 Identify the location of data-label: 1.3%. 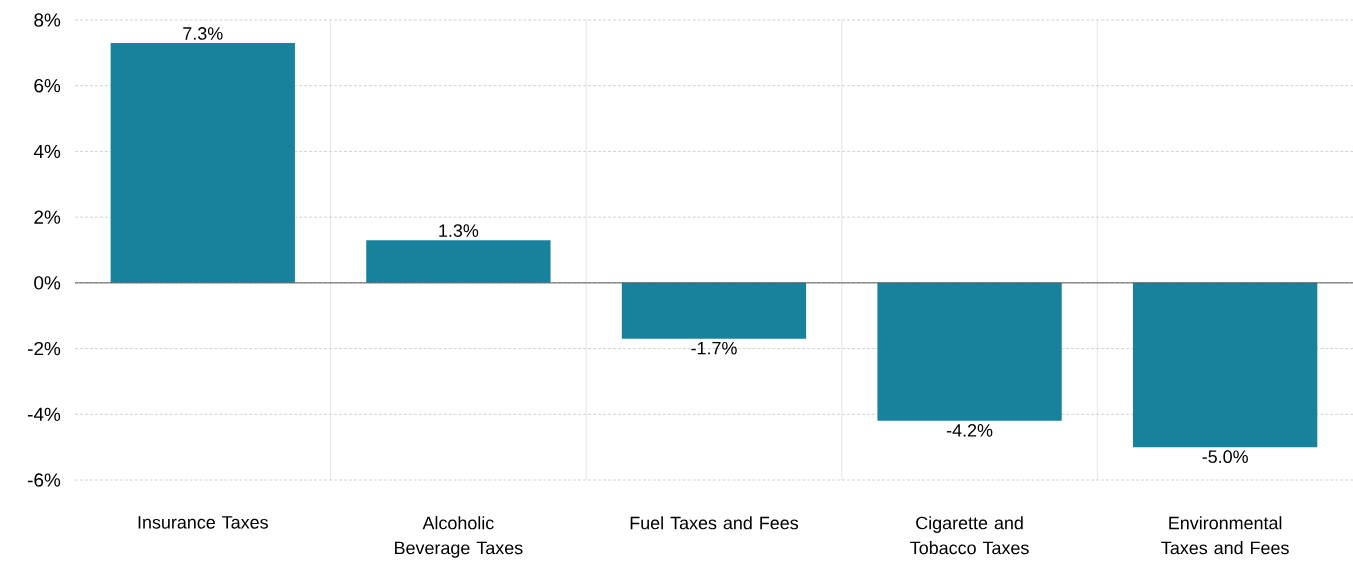
(459, 230).